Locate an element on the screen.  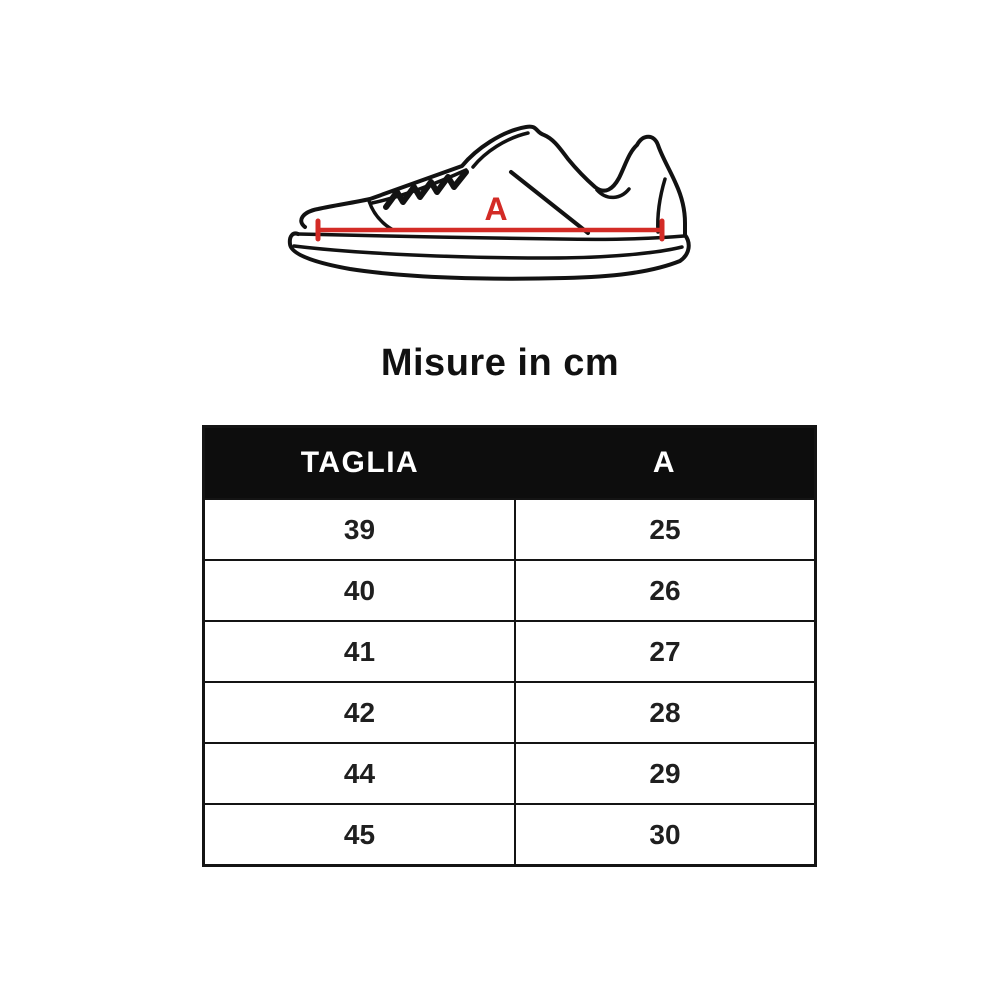
table-row: 40 26 is located at coordinates (509, 589).